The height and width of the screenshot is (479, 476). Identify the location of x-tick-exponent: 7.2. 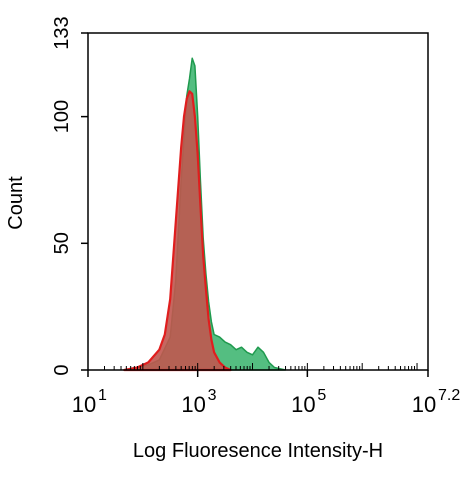
(449, 395).